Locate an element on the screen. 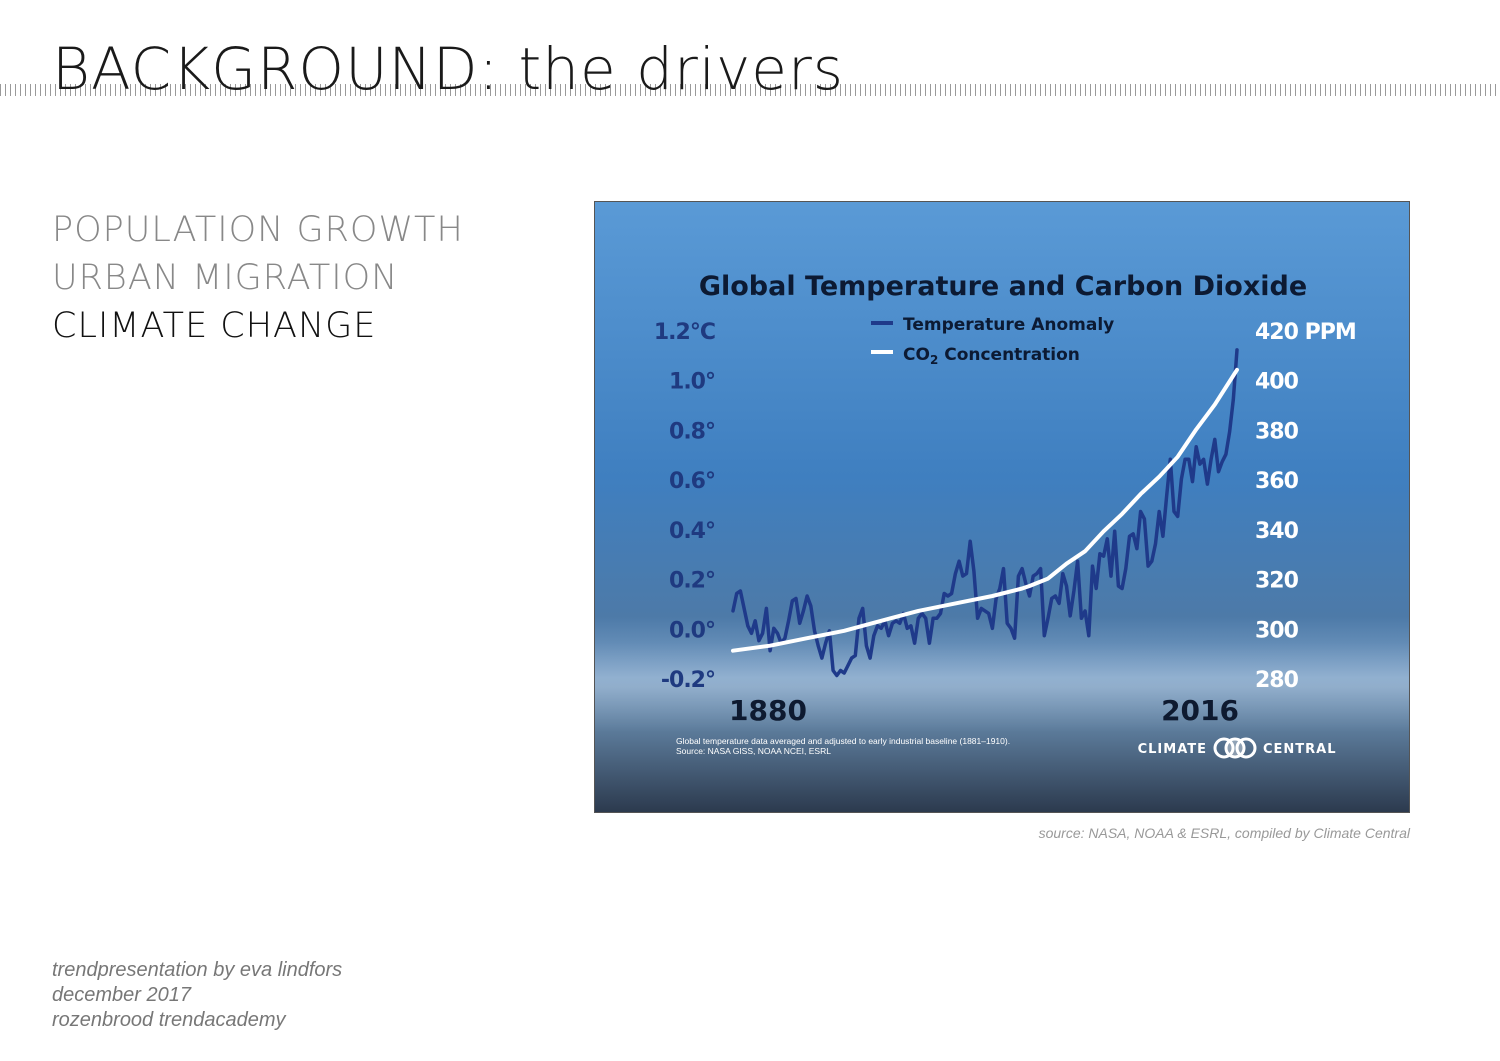  chart-legend: Temperature Anomaly CO2 Concentration is located at coordinates (992, 341).